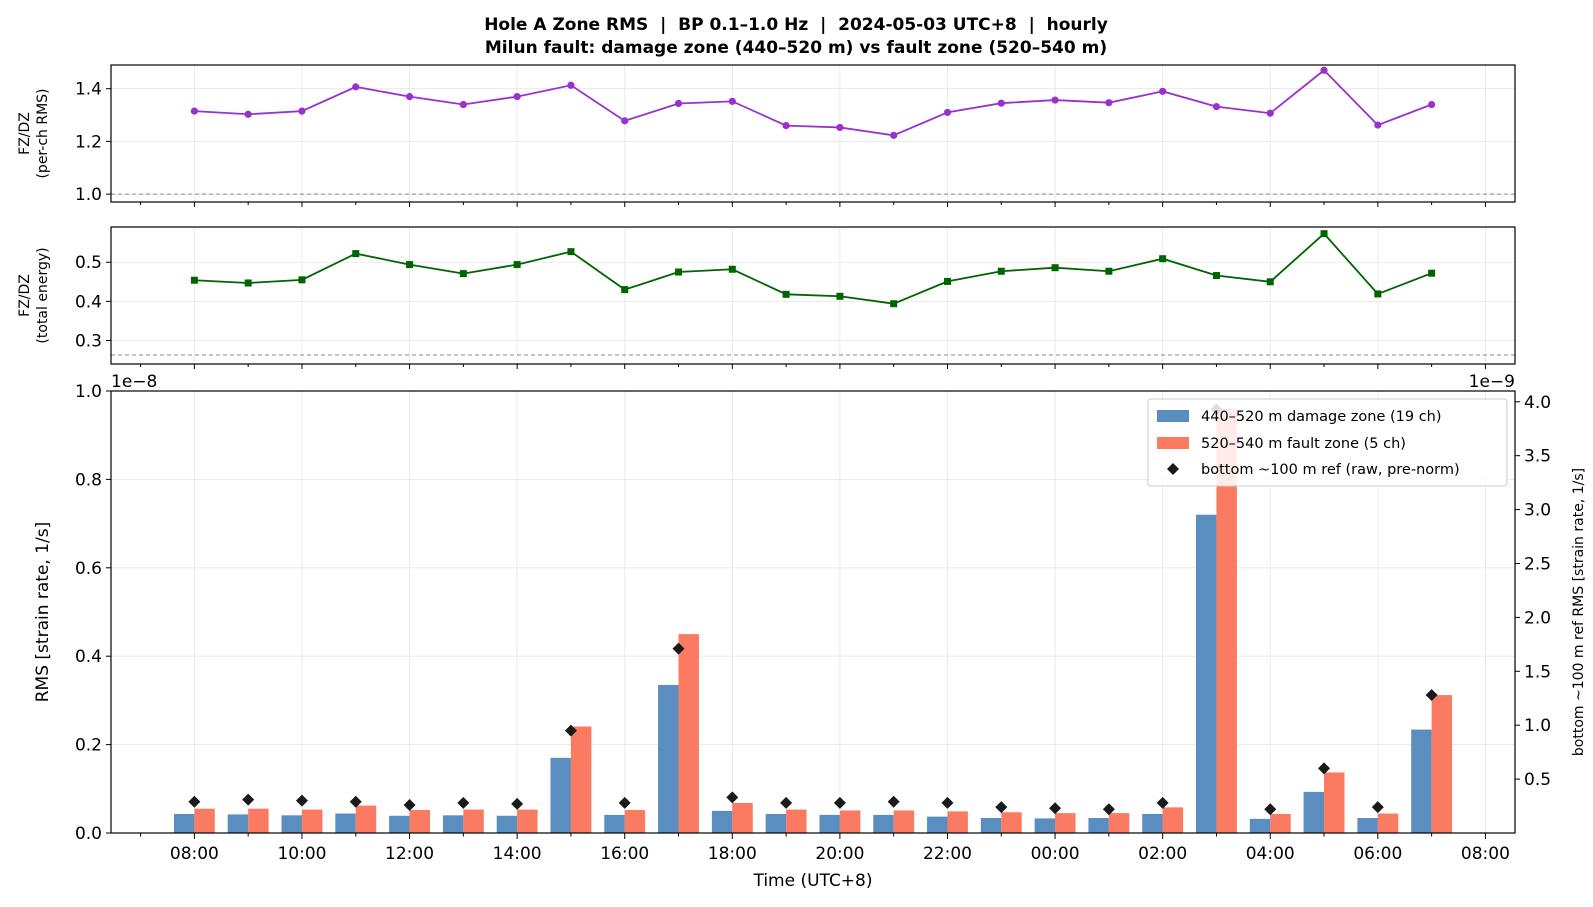 The image size is (1593, 907). Describe the element at coordinates (25, 133) in the screenshot. I see `perch-ylabel-line1: FZ/DZ` at that location.